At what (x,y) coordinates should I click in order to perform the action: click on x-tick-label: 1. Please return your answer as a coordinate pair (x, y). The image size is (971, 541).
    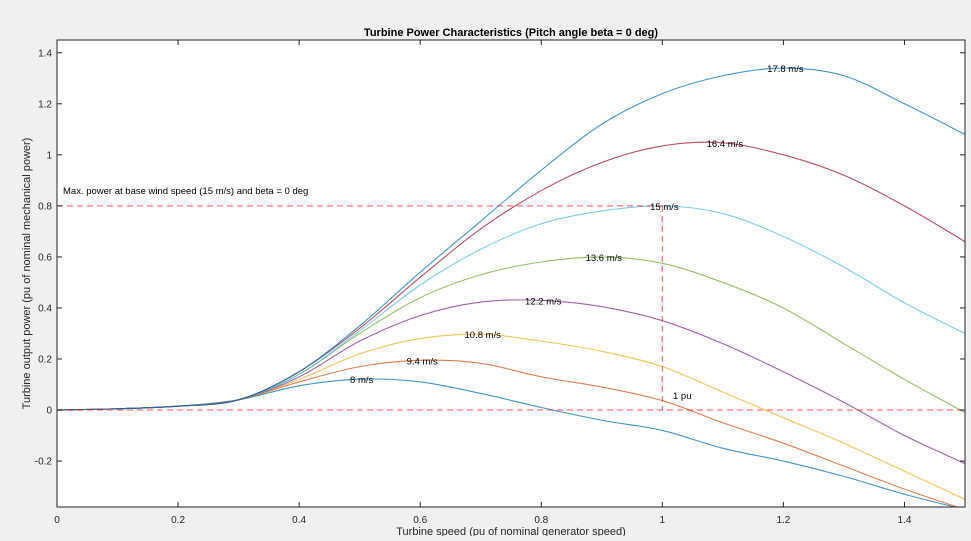
    Looking at the image, I should click on (663, 520).